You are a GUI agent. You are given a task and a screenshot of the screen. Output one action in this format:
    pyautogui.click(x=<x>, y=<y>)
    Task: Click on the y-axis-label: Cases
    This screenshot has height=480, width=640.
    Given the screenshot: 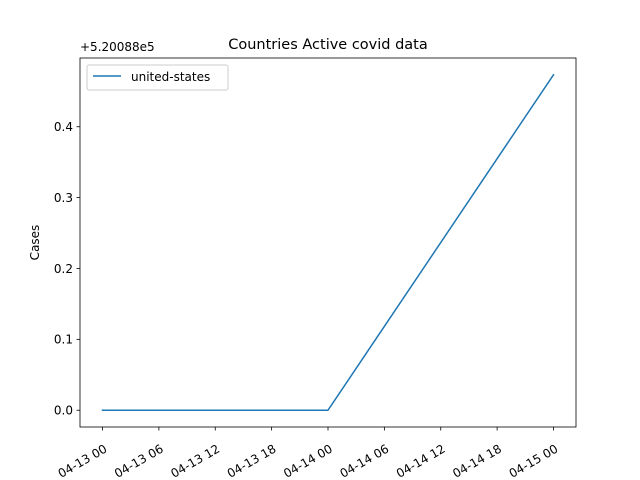 What is the action you would take?
    pyautogui.click(x=35, y=243)
    